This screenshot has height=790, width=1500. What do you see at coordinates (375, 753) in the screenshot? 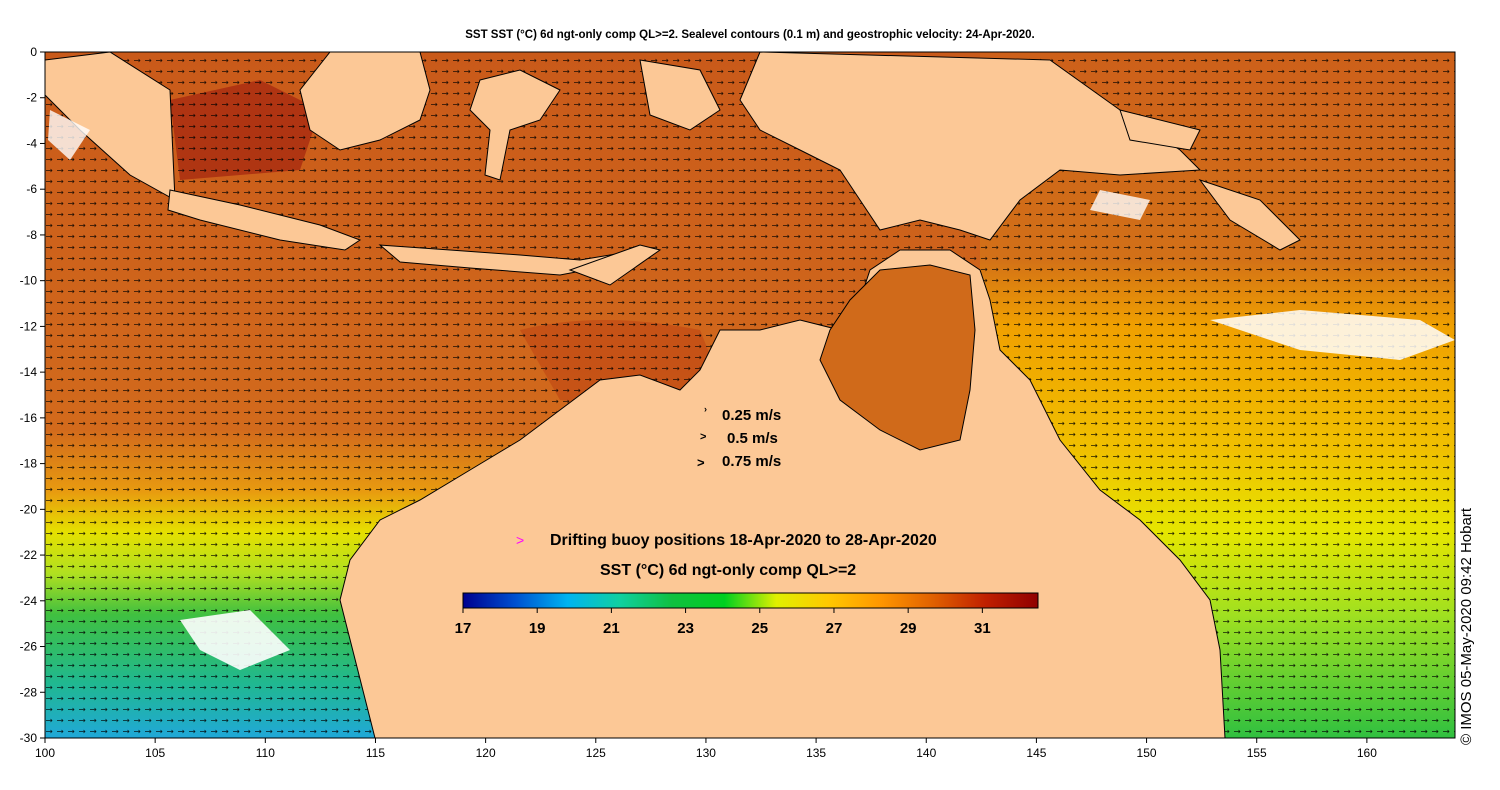
I see `x-tick-label: 115` at bounding box center [375, 753].